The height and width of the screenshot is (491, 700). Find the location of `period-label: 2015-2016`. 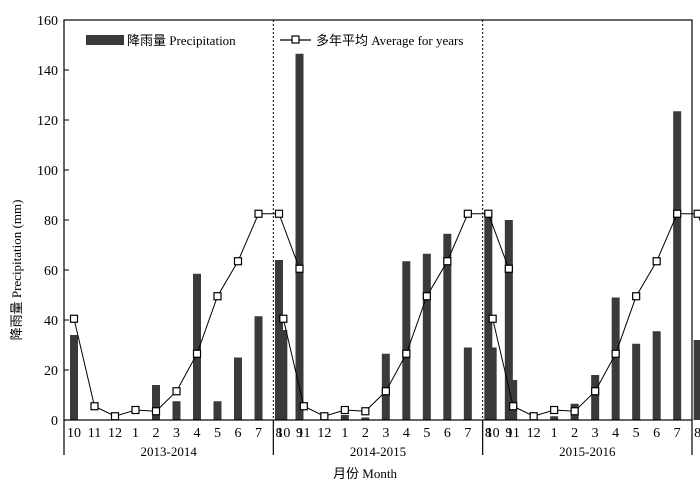

period-label: 2015-2016 is located at coordinates (587, 451).